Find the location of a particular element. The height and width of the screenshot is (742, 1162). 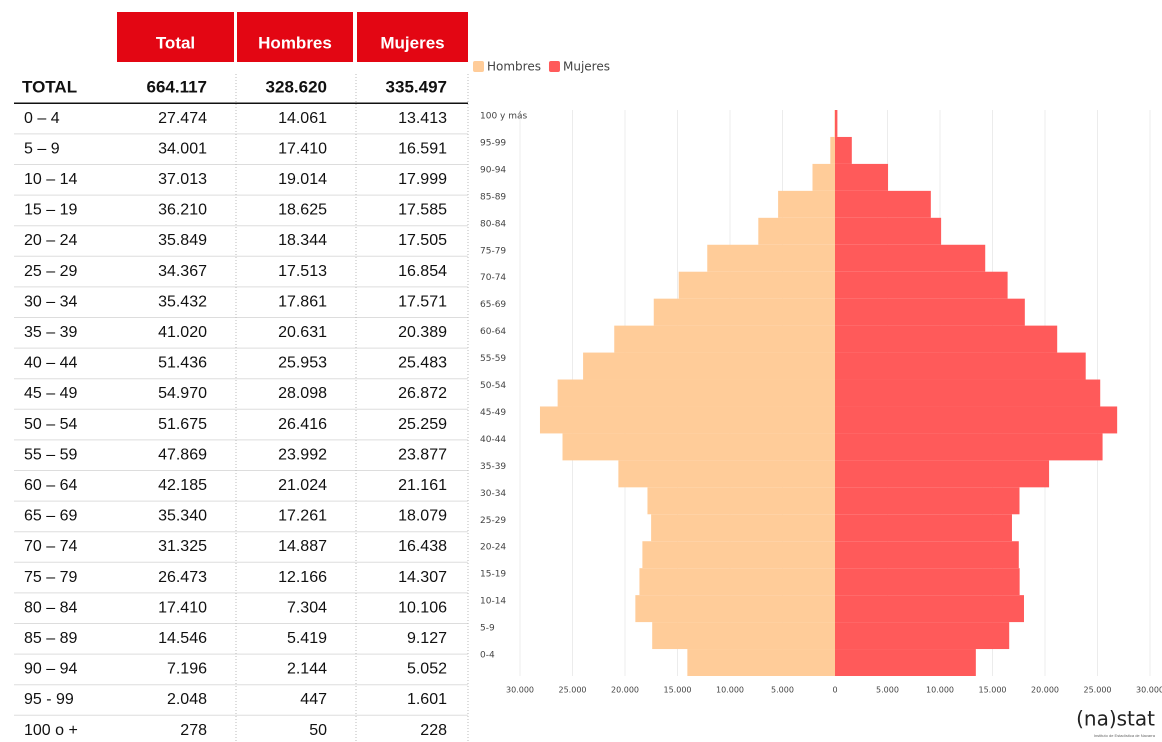

cell-value: 5.052 is located at coordinates (427, 669).